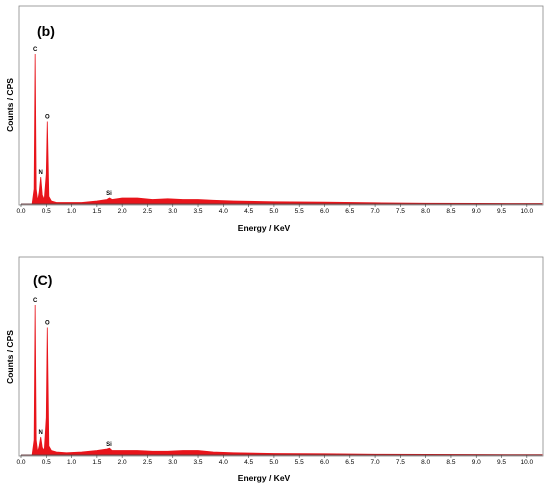 Image resolution: width=550 pixels, height=484 pixels. I want to click on panel-label: (b), so click(46, 31).